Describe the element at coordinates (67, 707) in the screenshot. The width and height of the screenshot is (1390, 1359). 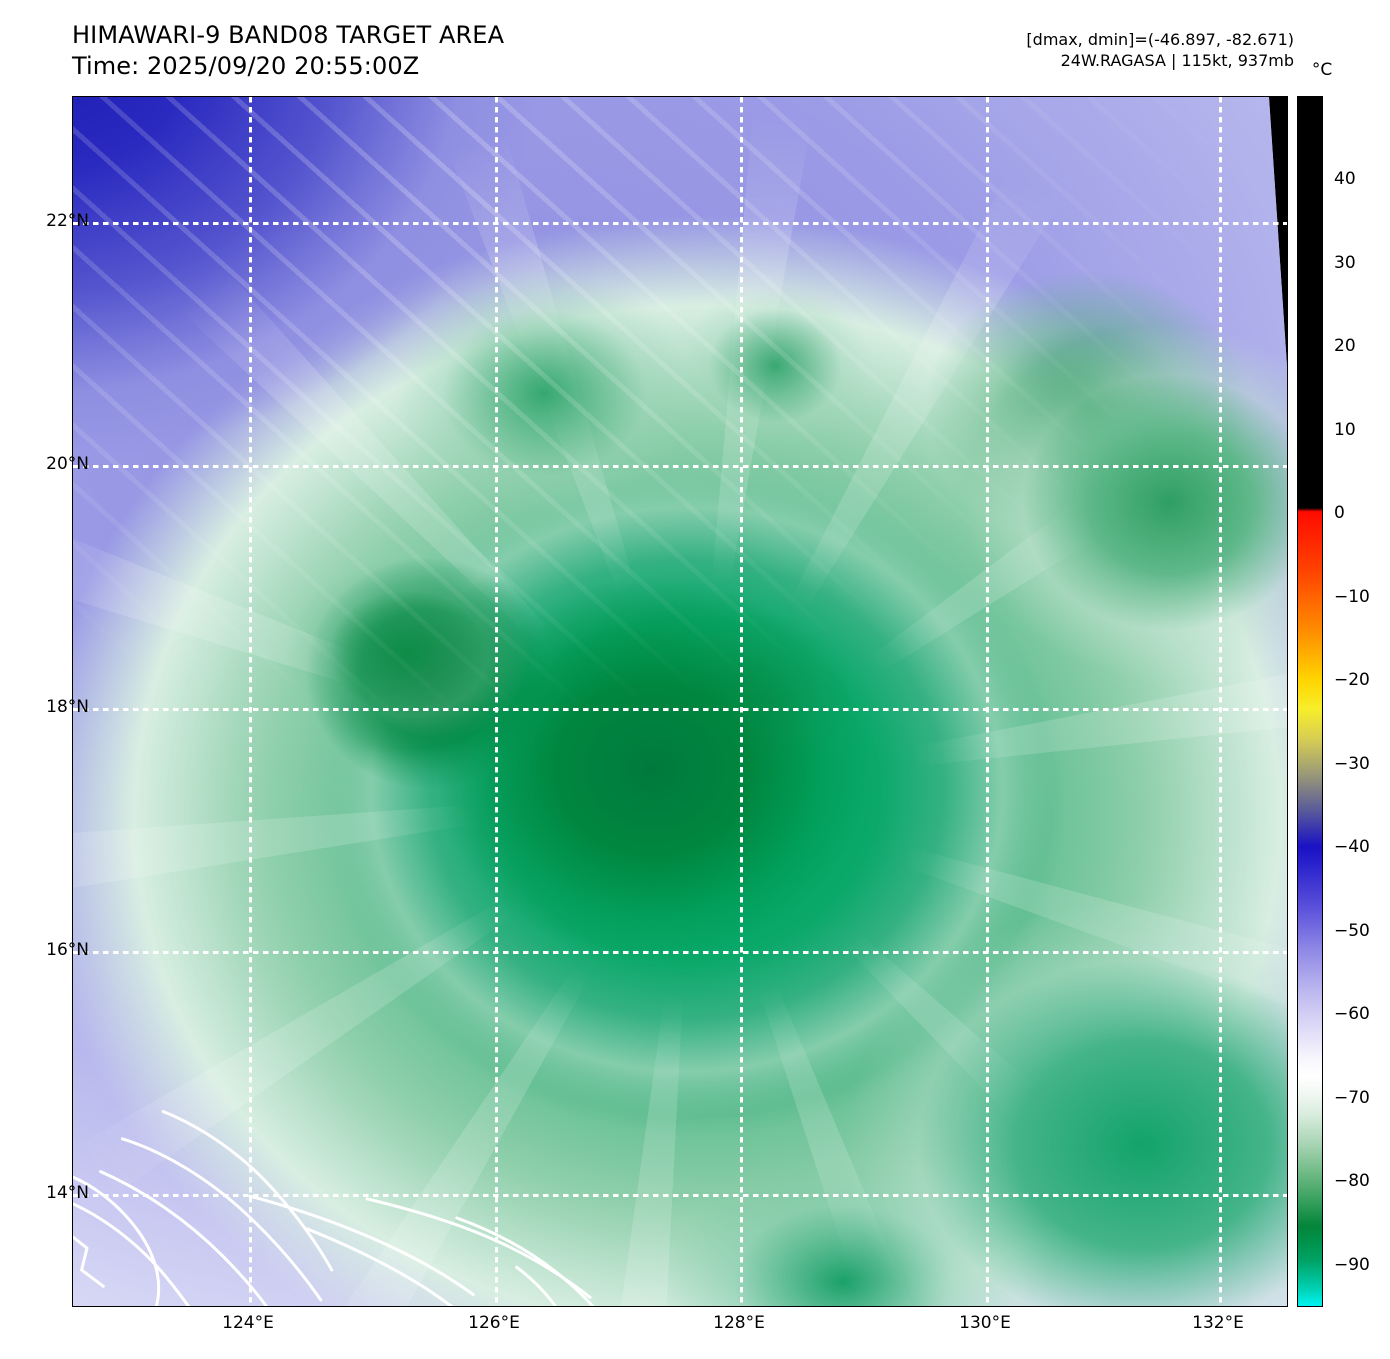
I see `y-axis-tick-18N: 18°N` at that location.